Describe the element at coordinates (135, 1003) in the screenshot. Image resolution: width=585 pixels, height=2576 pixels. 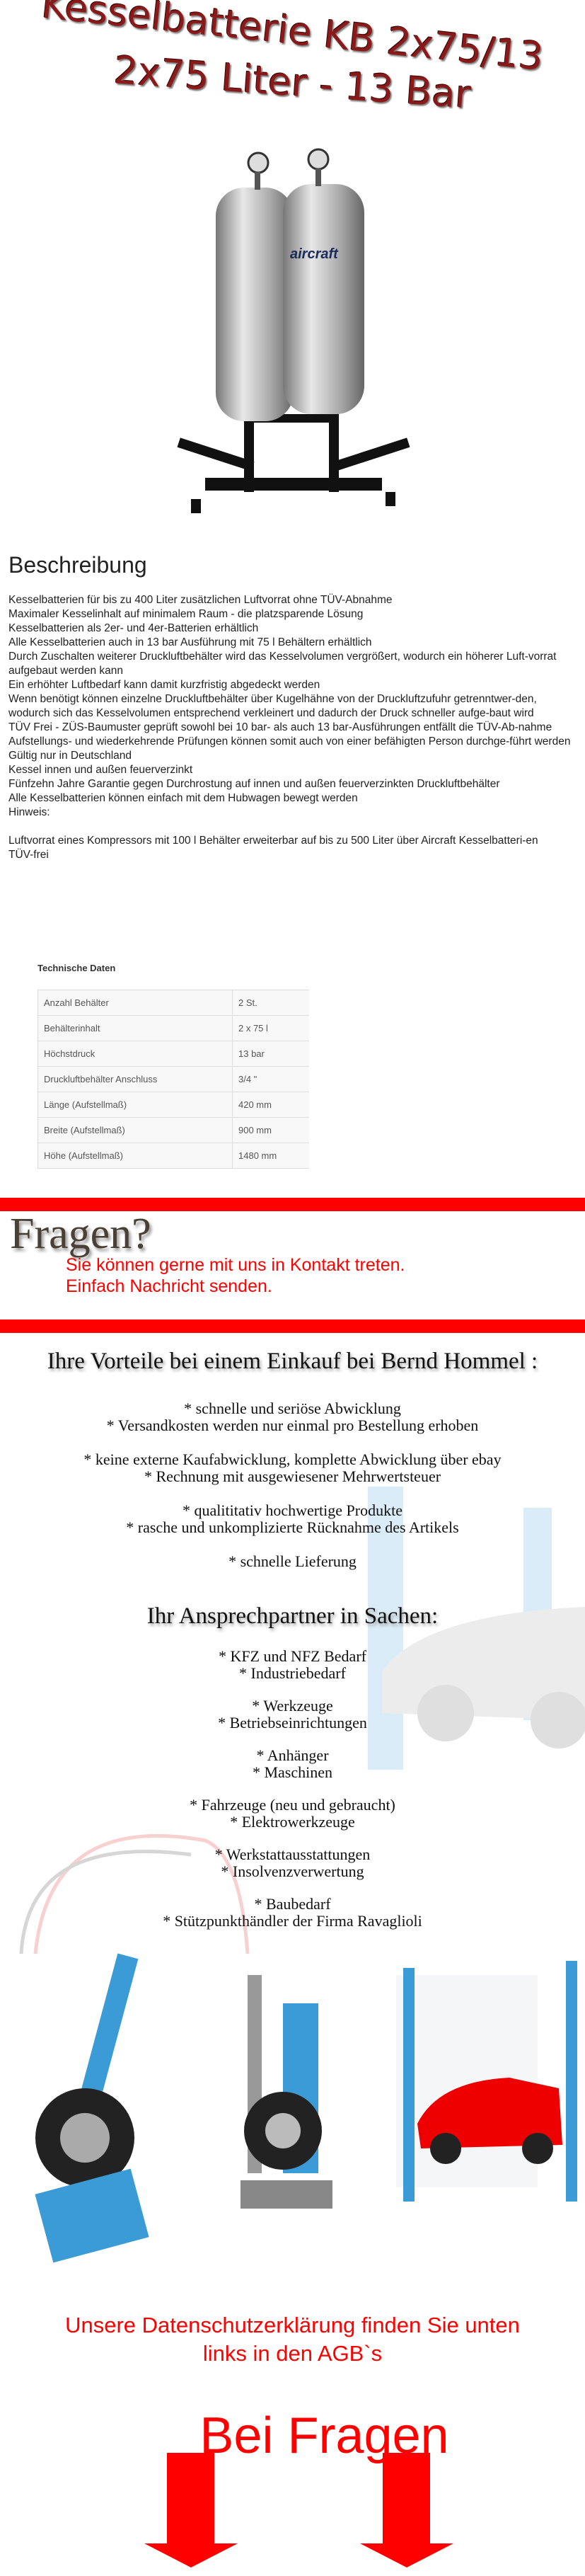
I see `tech-data-key: Anzahl Behälter` at that location.